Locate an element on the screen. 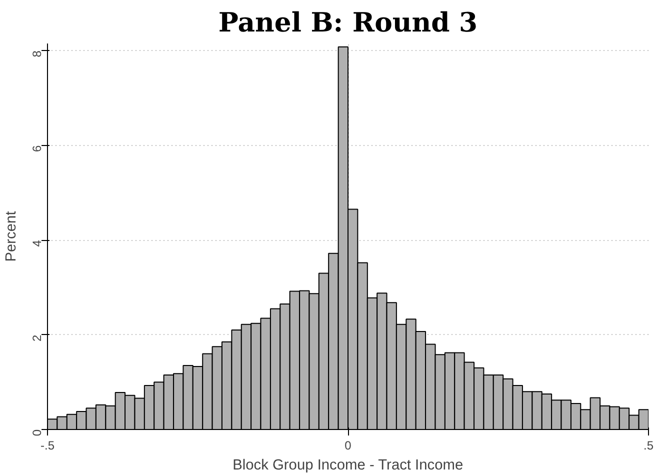 Image resolution: width=660 pixels, height=476 pixels. y-tick-label: 6 is located at coordinates (37, 148).